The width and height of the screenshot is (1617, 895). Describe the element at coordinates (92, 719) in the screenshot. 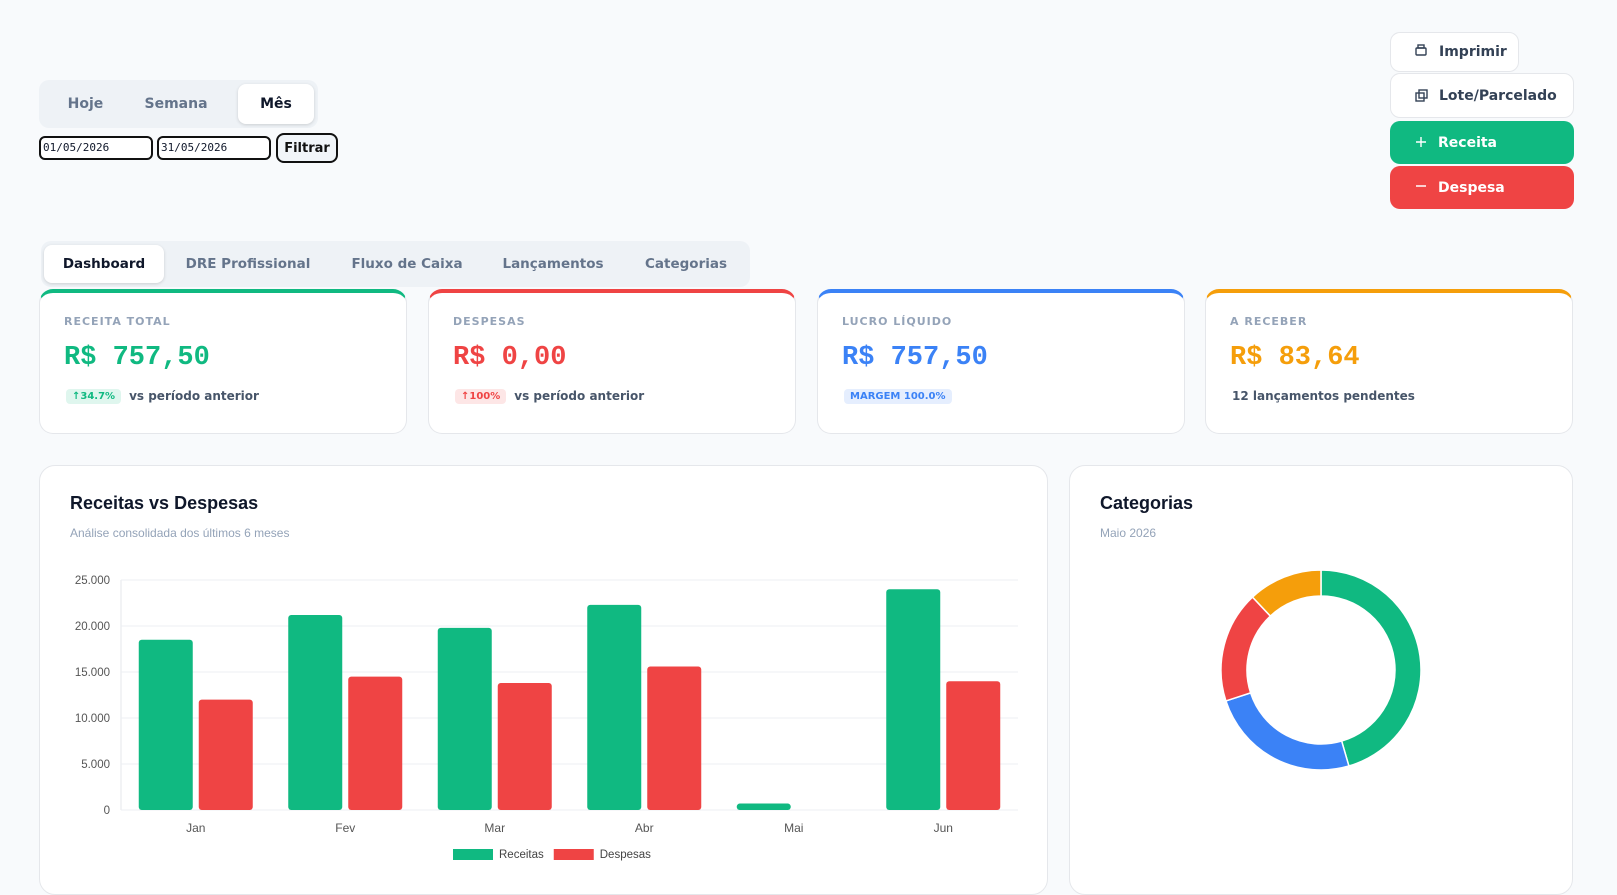

I see `y-tick-label: 10.000` at that location.